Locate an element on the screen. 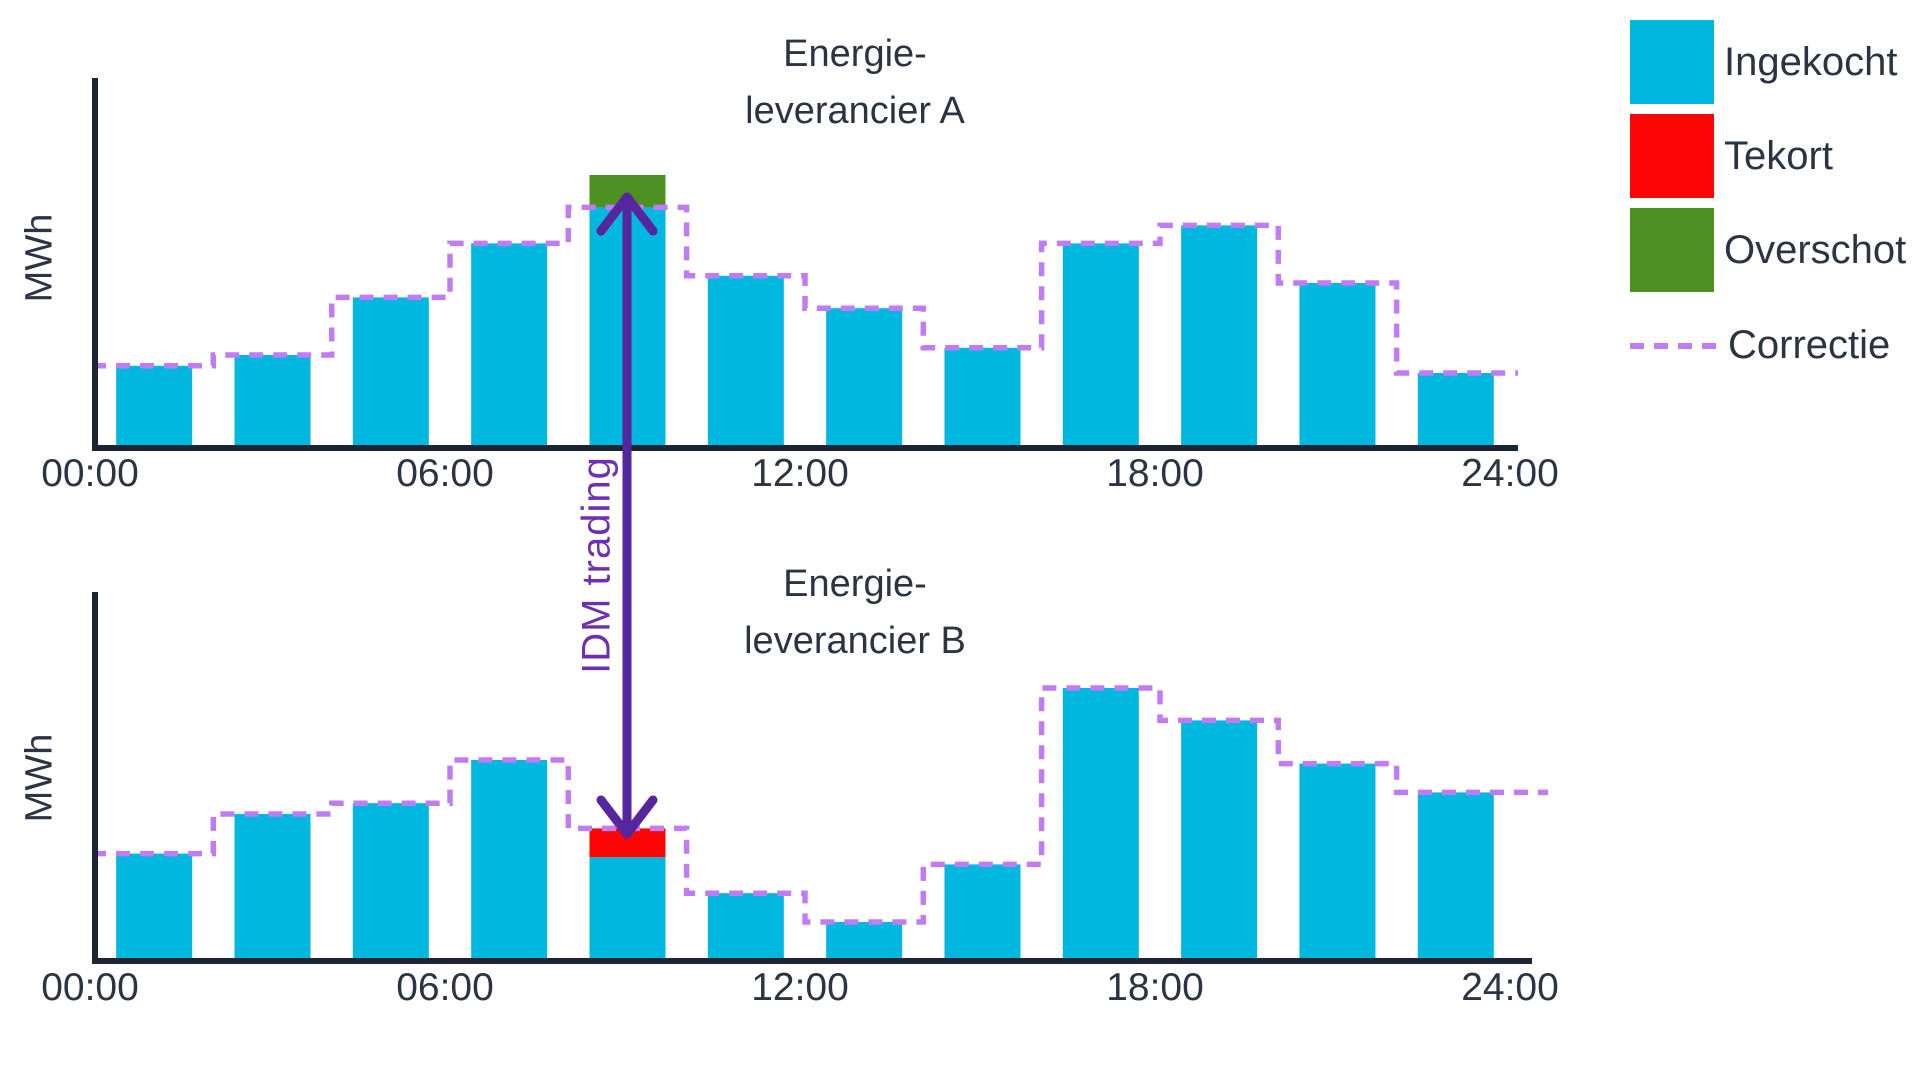  tekort-swatch-icon is located at coordinates (1672, 156).